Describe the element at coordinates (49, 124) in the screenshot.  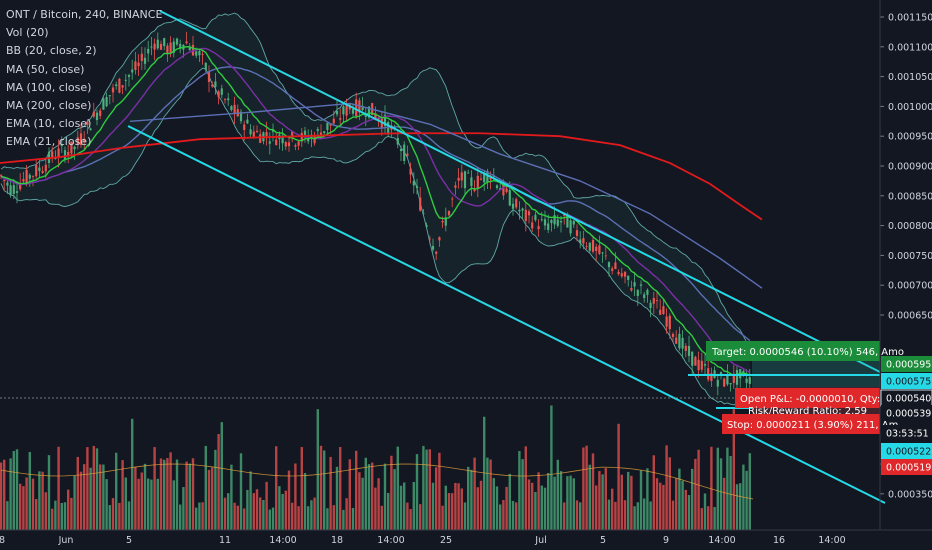
I see `legend-ema10: EMA (10, close)` at that location.